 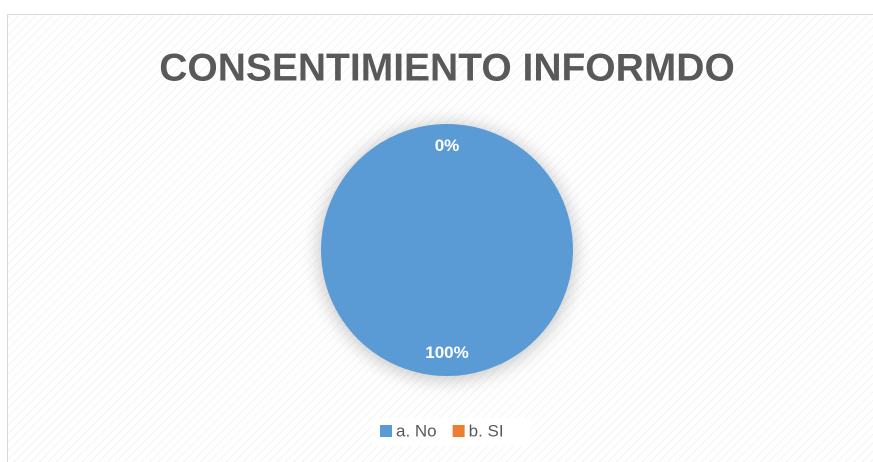 What do you see at coordinates (447, 145) in the screenshot?
I see `data-label: 0%` at bounding box center [447, 145].